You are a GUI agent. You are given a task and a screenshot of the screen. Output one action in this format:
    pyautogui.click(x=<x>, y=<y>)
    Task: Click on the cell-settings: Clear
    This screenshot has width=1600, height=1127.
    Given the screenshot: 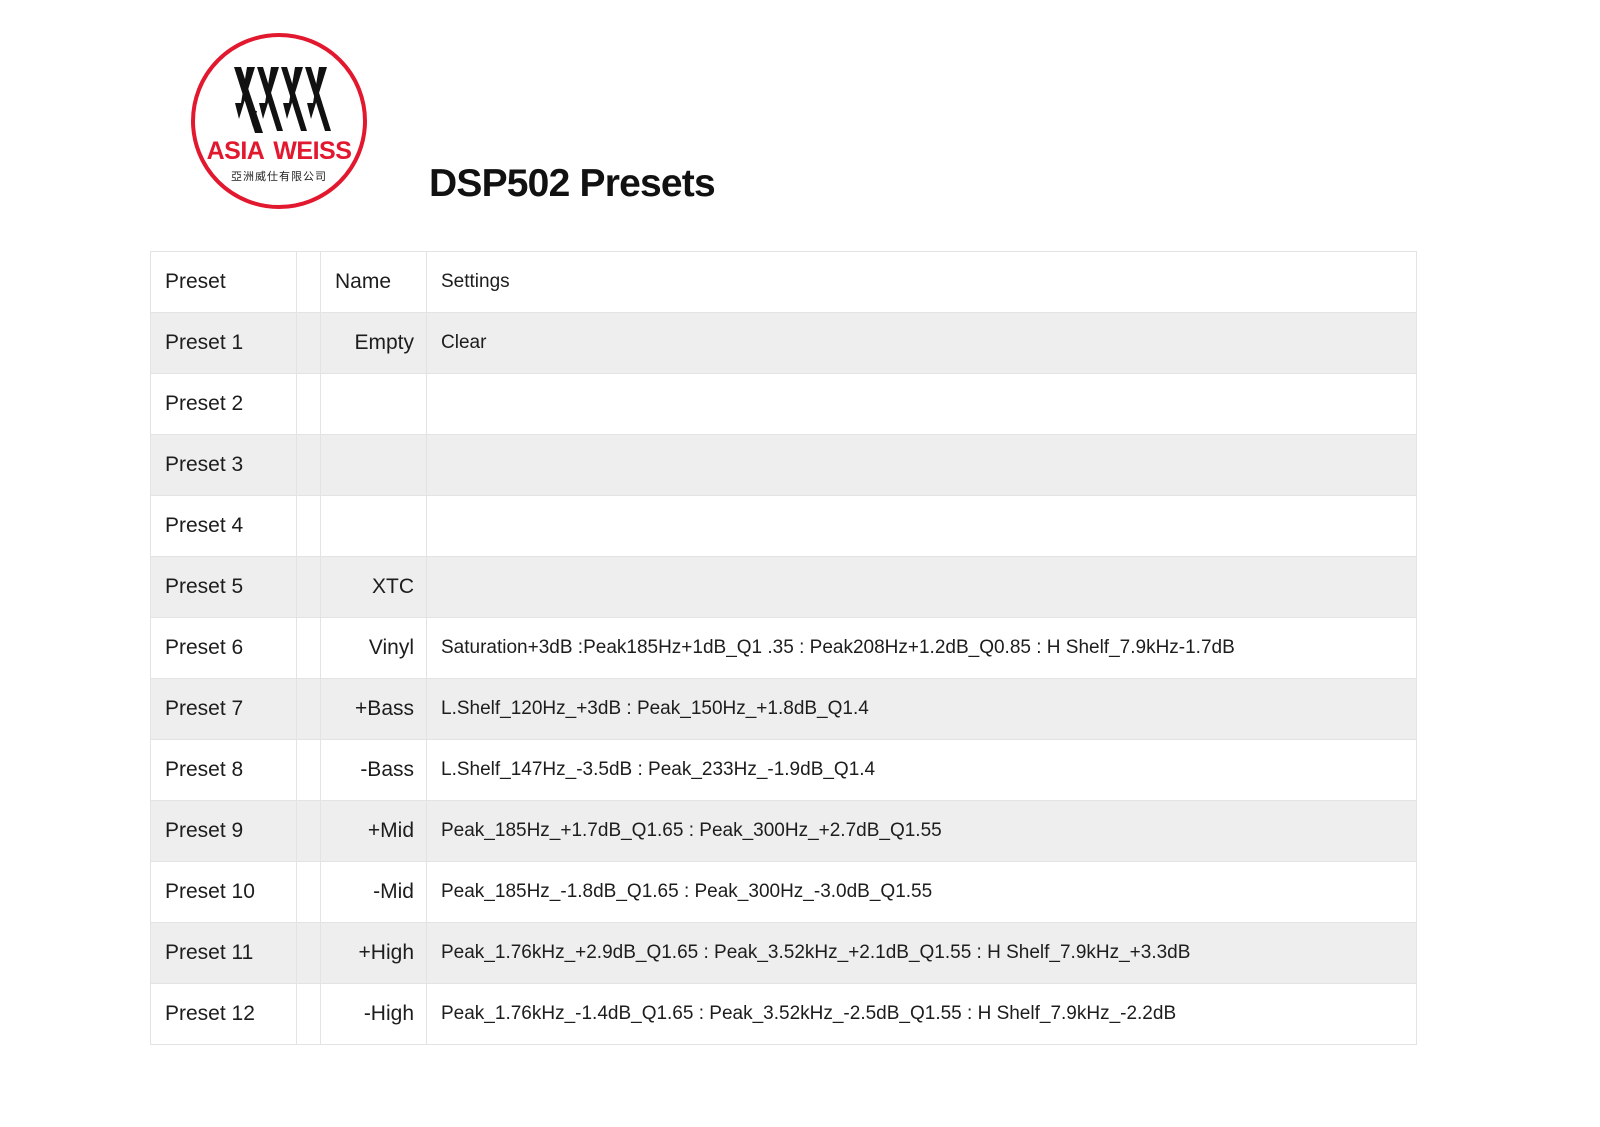 What is the action you would take?
    pyautogui.click(x=921, y=343)
    